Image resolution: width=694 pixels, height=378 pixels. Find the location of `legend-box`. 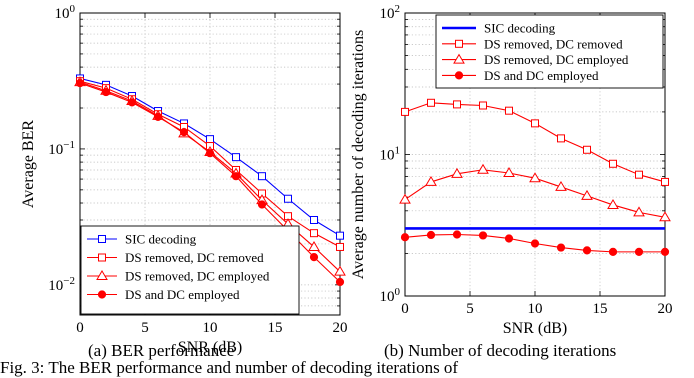

legend-box is located at coordinates (190, 270).